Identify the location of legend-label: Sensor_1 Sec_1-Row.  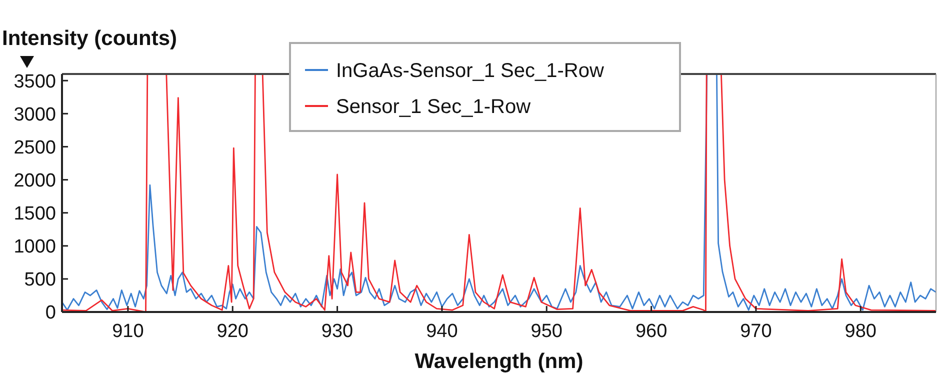
(434, 107).